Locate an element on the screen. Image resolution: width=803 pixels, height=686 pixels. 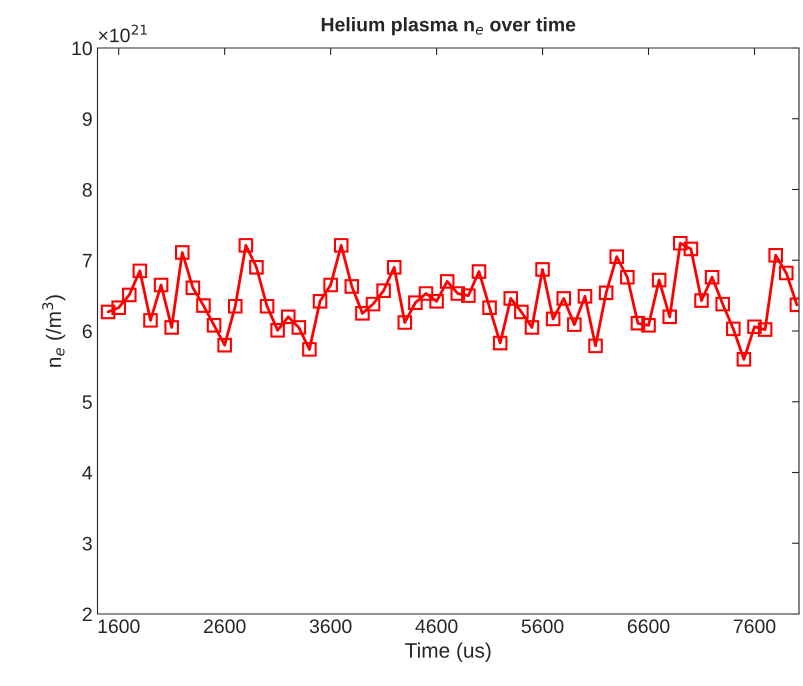
text: ×10$^{21}$ is located at coordinates (122, 33).